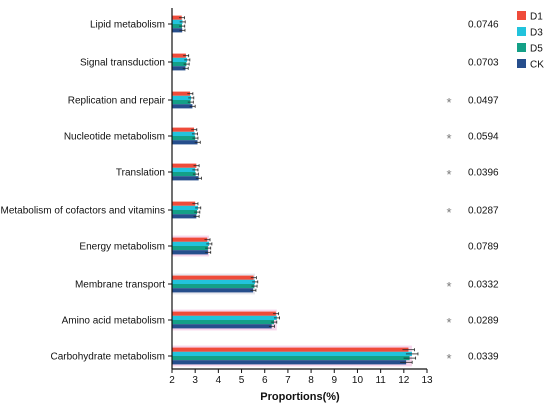 Image resolution: width=550 pixels, height=416 pixels. What do you see at coordinates (108, 357) in the screenshot?
I see `category-label: Carbohydrate metabolism` at bounding box center [108, 357].